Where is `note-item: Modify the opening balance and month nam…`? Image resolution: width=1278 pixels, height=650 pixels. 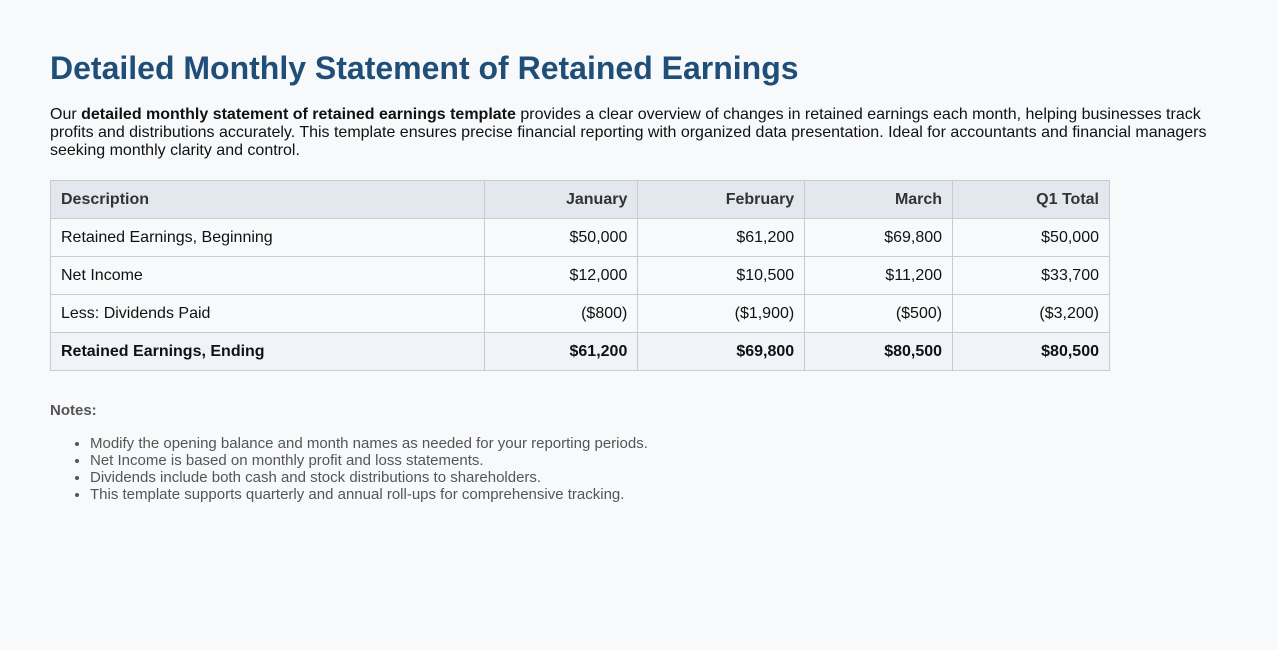 note-item: Modify the opening balance and month nam… is located at coordinates (659, 443).